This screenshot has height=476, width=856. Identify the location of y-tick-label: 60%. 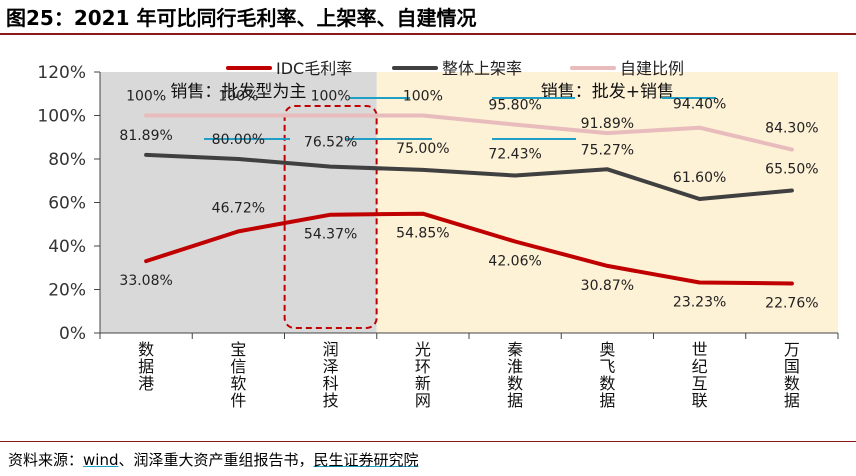
(67, 204).